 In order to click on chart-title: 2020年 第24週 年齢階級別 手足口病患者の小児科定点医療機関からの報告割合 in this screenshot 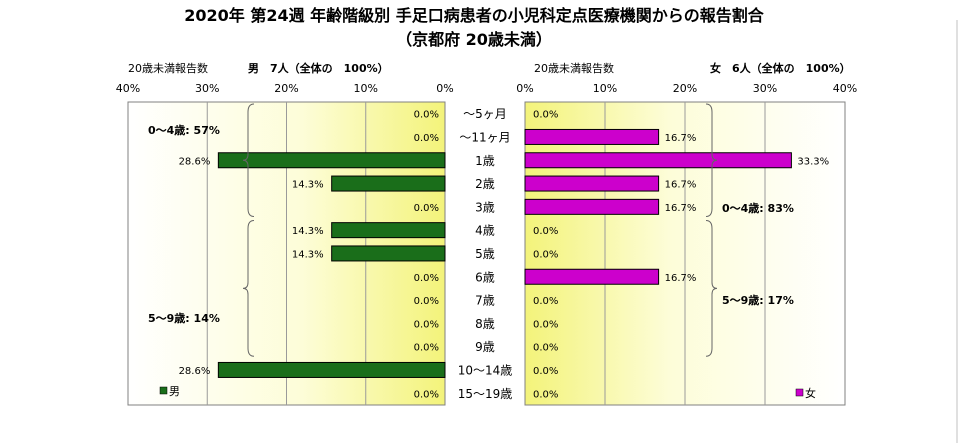, I will do `click(474, 15)`.